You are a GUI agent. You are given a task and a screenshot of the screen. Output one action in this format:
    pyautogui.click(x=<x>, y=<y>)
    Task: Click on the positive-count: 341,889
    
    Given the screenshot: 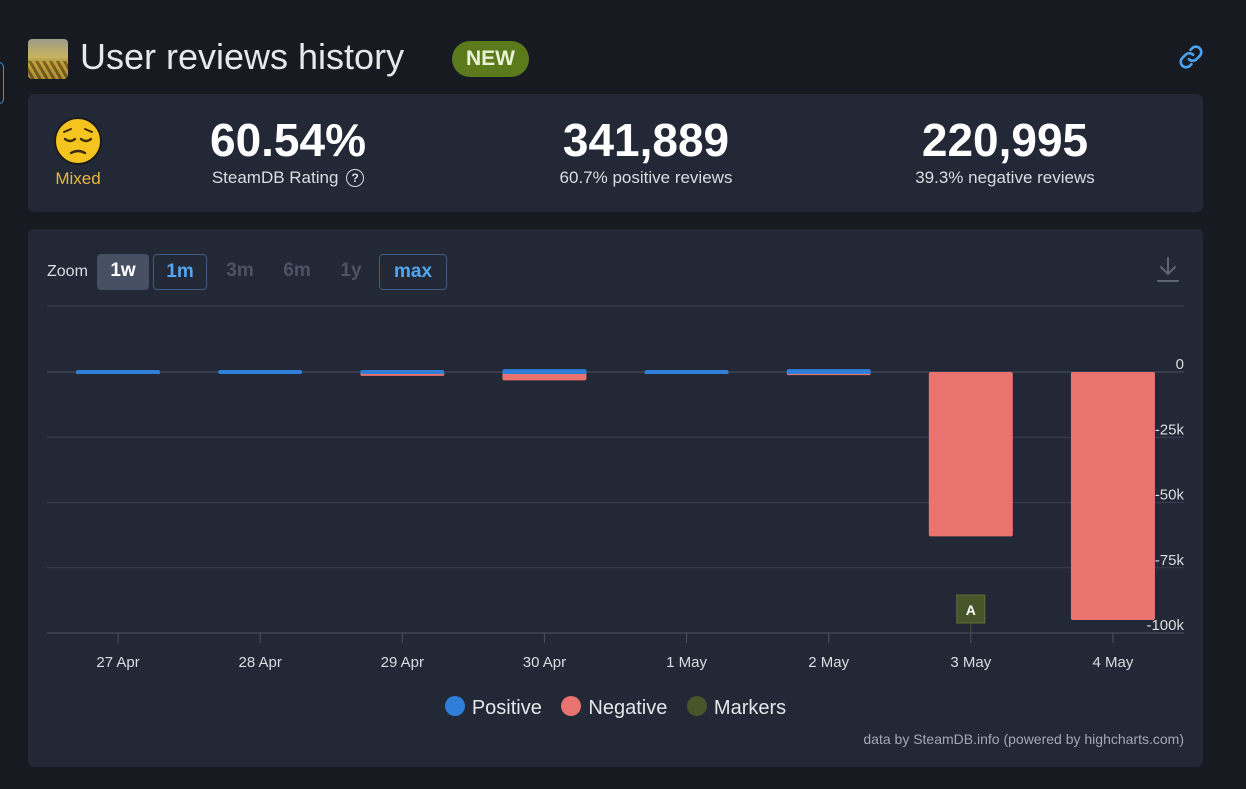 What is the action you would take?
    pyautogui.click(x=646, y=140)
    